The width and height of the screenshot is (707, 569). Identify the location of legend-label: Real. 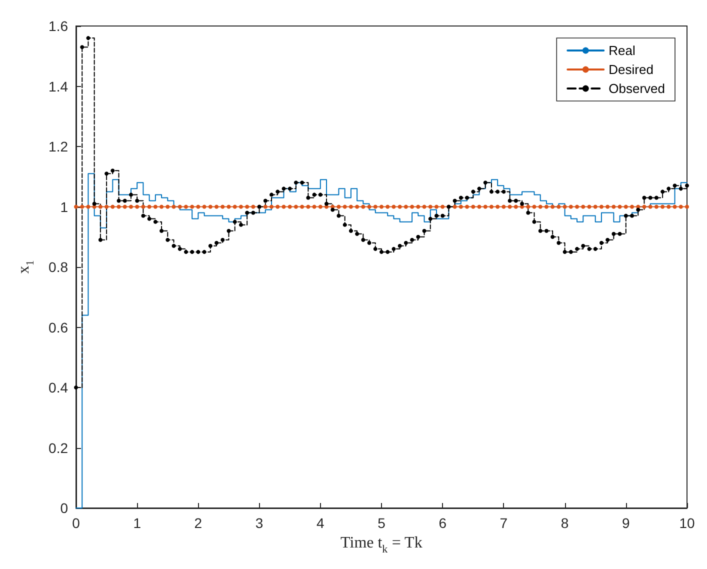
(622, 50).